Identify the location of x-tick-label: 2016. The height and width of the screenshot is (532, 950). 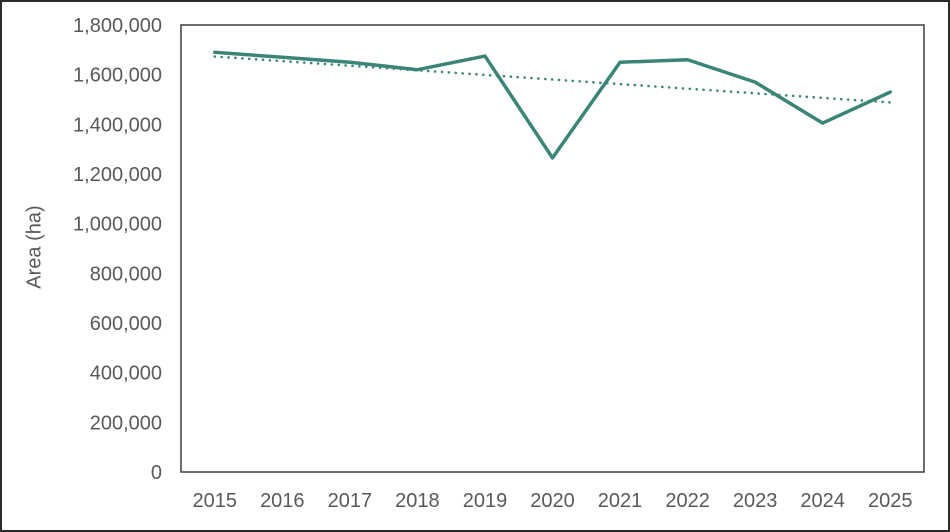
(282, 501).